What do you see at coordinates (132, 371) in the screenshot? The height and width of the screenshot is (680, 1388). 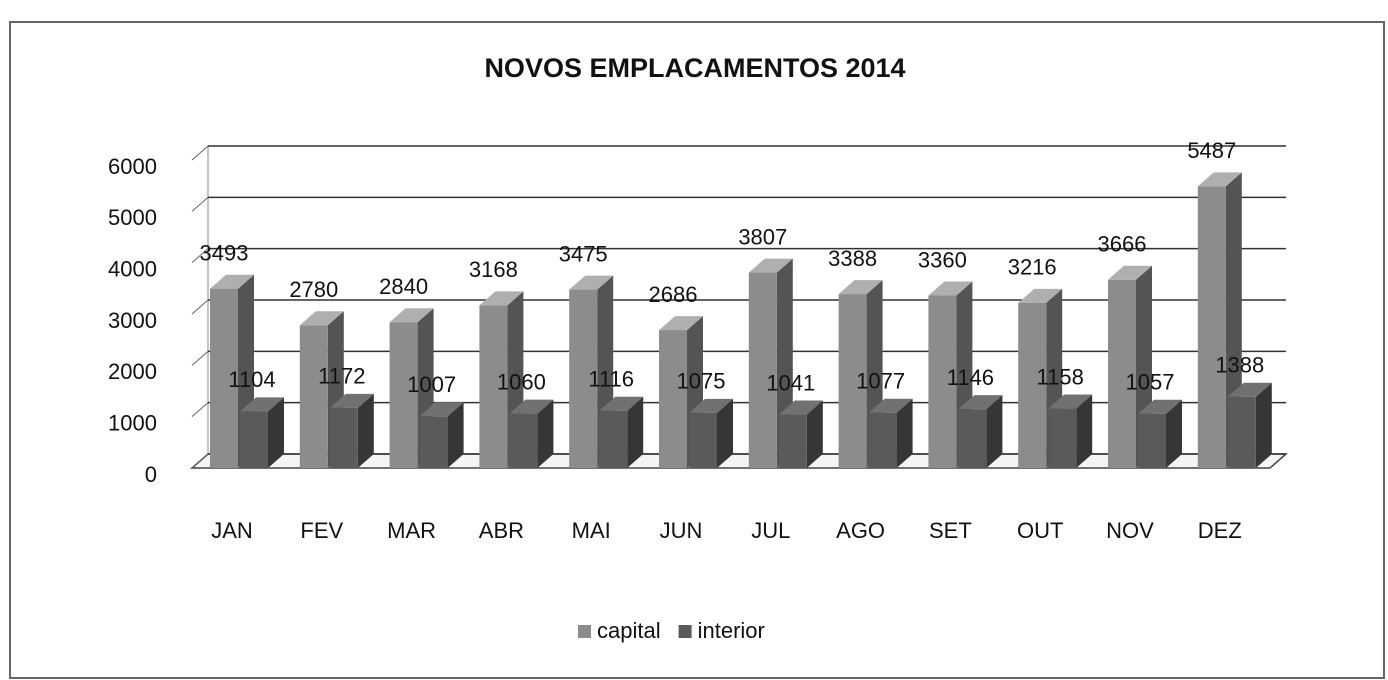 I see `y-tick-label: 2000` at bounding box center [132, 371].